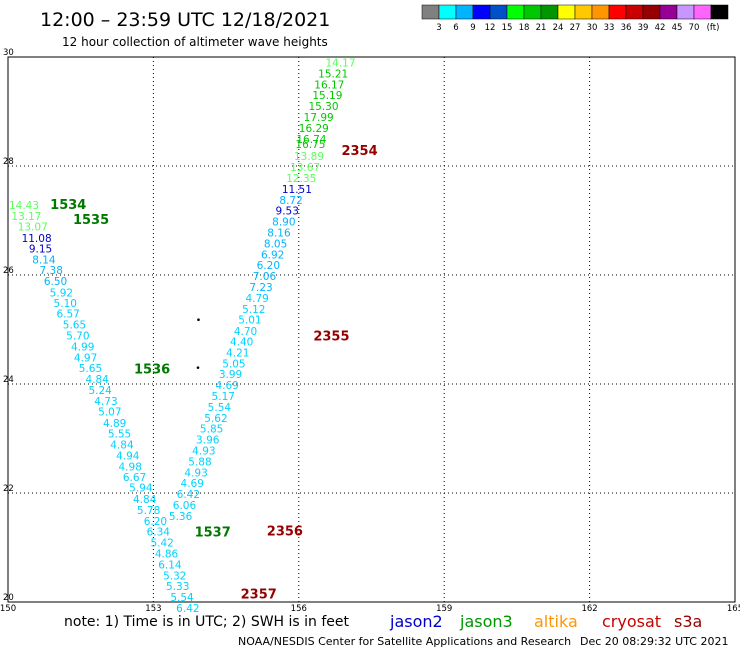 The height and width of the screenshot is (650, 740). What do you see at coordinates (211, 430) in the screenshot?
I see `swh-value-label: 5.85` at bounding box center [211, 430].